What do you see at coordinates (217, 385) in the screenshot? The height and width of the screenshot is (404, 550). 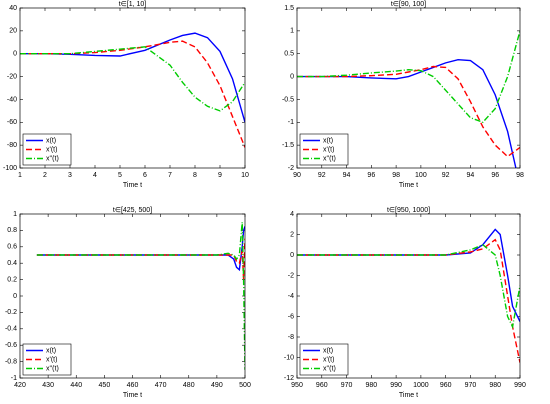 I see `x-tick-label: 490` at bounding box center [217, 385].